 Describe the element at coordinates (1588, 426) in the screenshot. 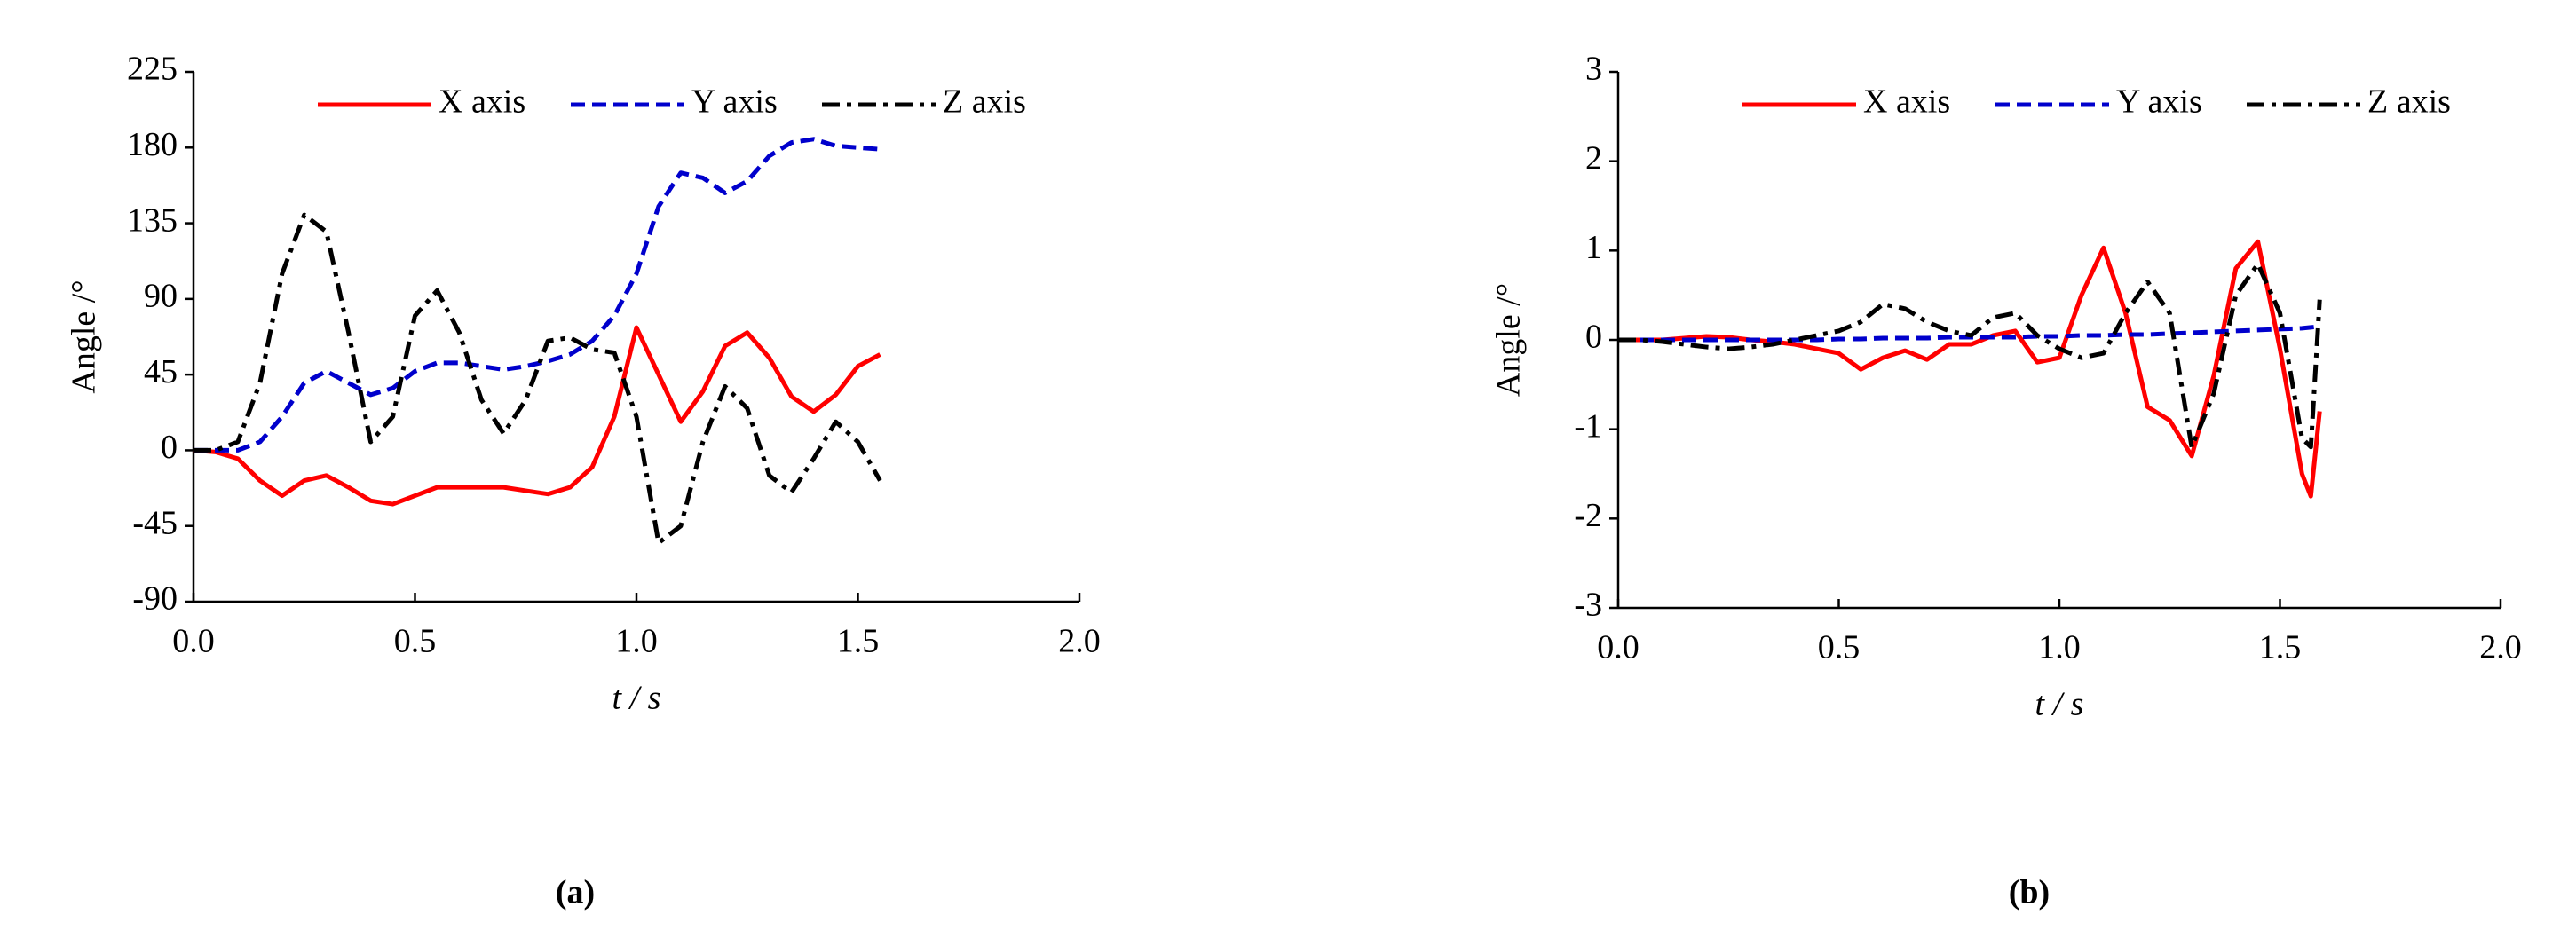

I see `y-tick-label: -1` at that location.